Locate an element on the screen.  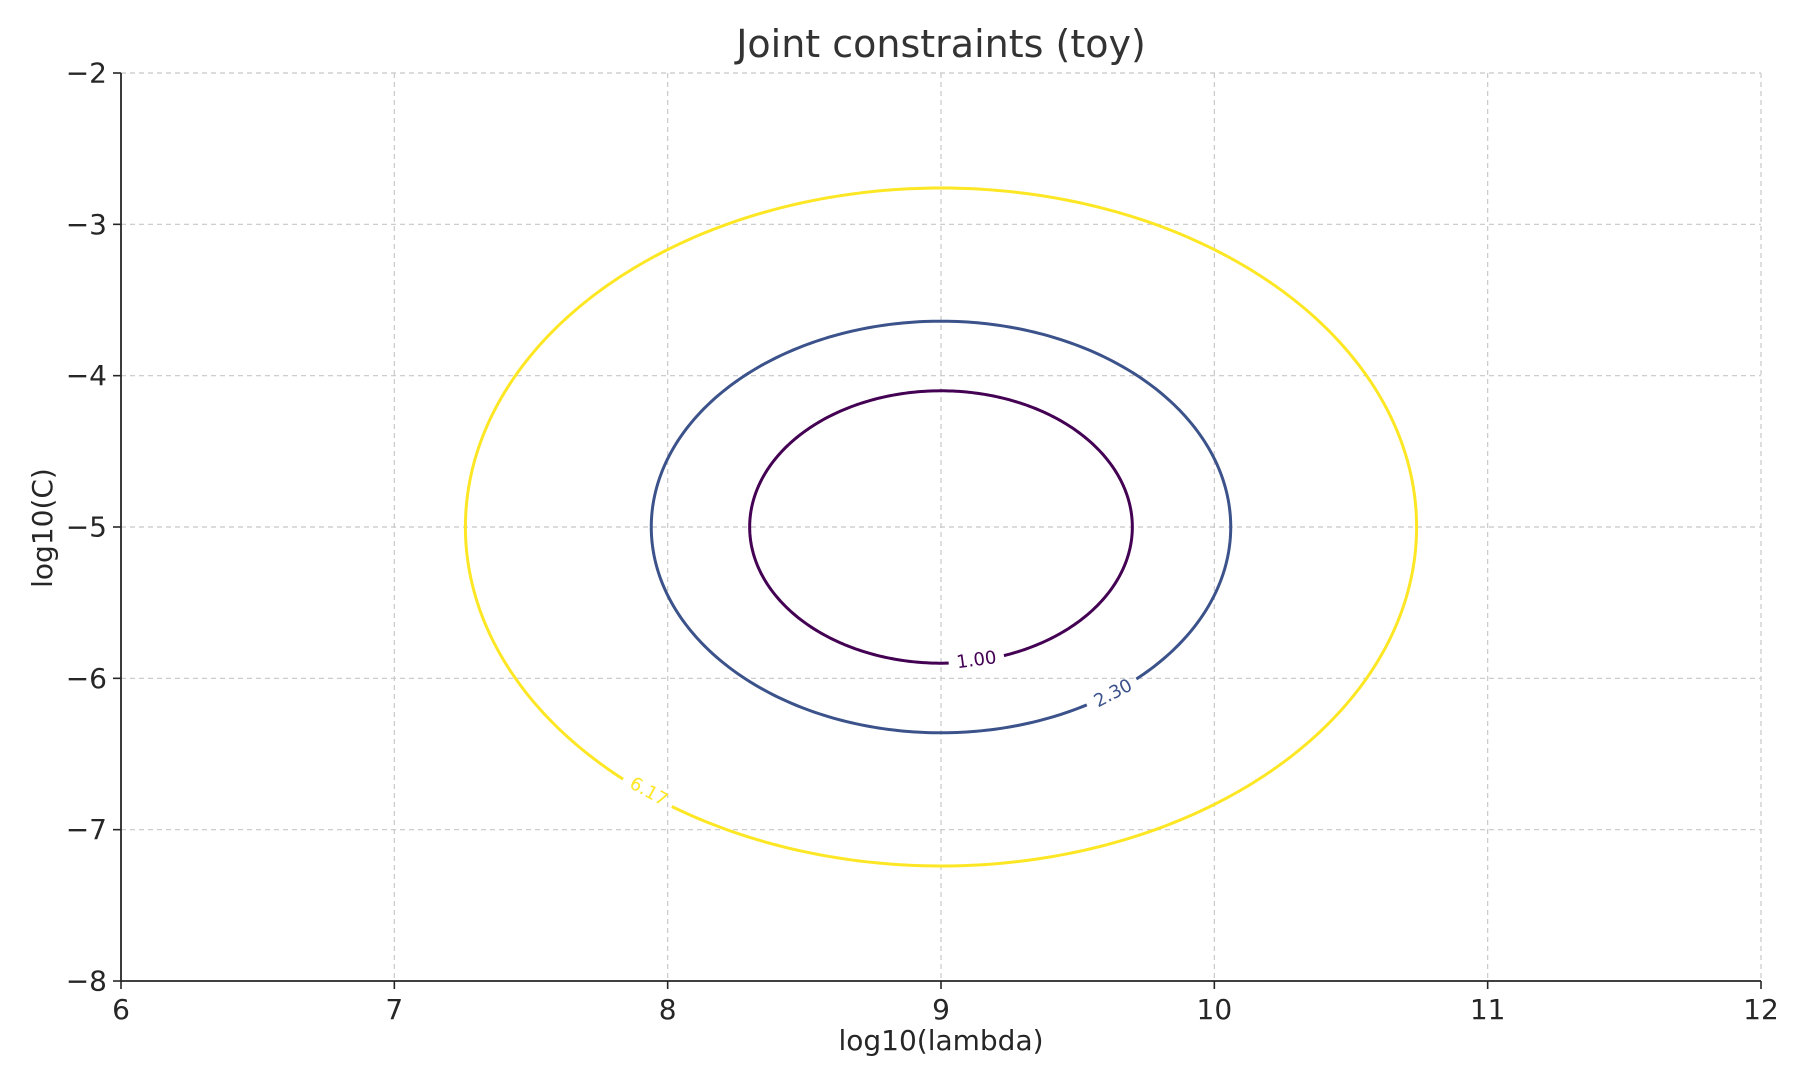
contour-line-2.30 is located at coordinates (941, 527).